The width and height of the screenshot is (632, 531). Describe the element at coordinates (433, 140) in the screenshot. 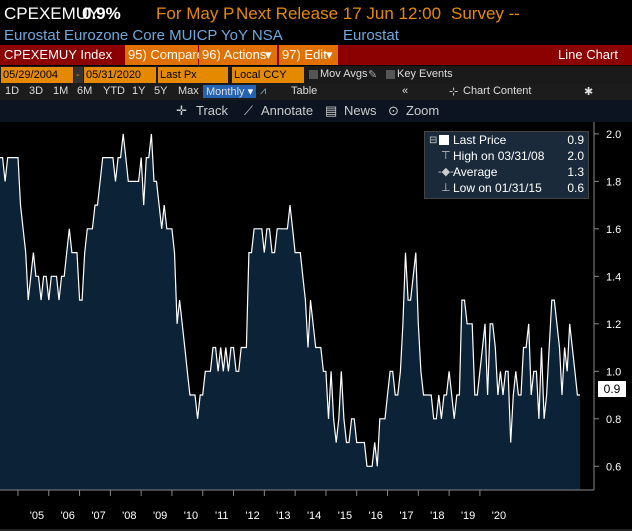

I see `collapse-icon: ⊟` at that location.